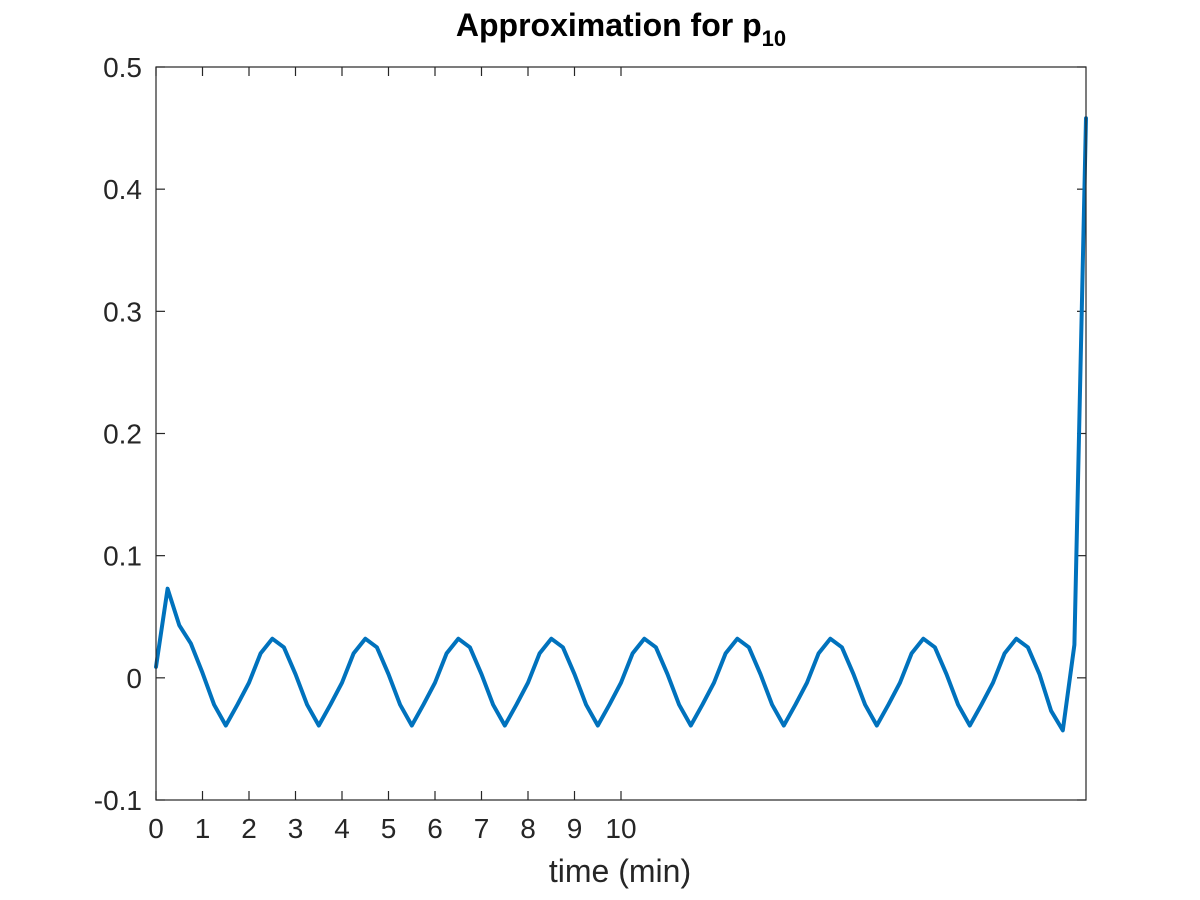 The width and height of the screenshot is (1200, 900). I want to click on x-tick-label: 5, so click(389, 828).